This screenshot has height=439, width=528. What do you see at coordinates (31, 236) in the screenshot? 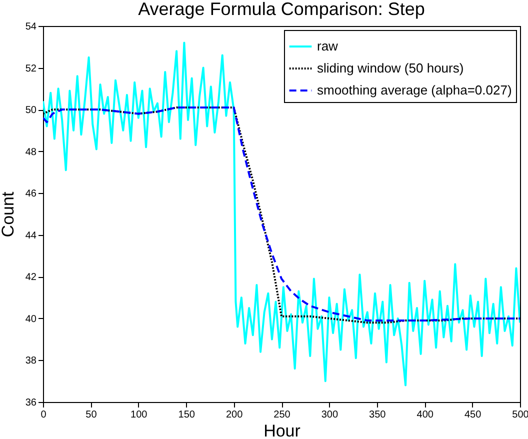
I see `y-tick-label: 44` at bounding box center [31, 236].